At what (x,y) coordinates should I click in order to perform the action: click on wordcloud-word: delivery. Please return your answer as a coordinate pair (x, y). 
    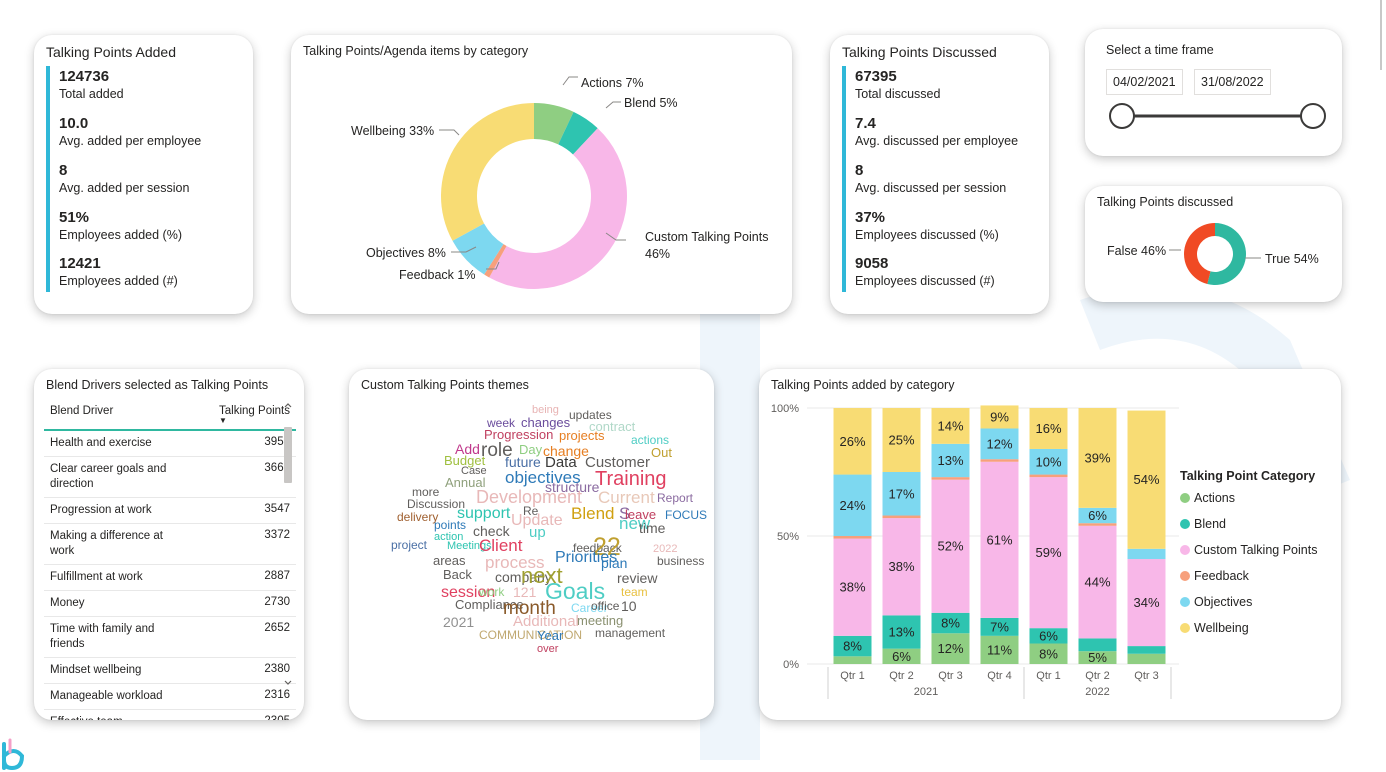
    Looking at the image, I should click on (417, 517).